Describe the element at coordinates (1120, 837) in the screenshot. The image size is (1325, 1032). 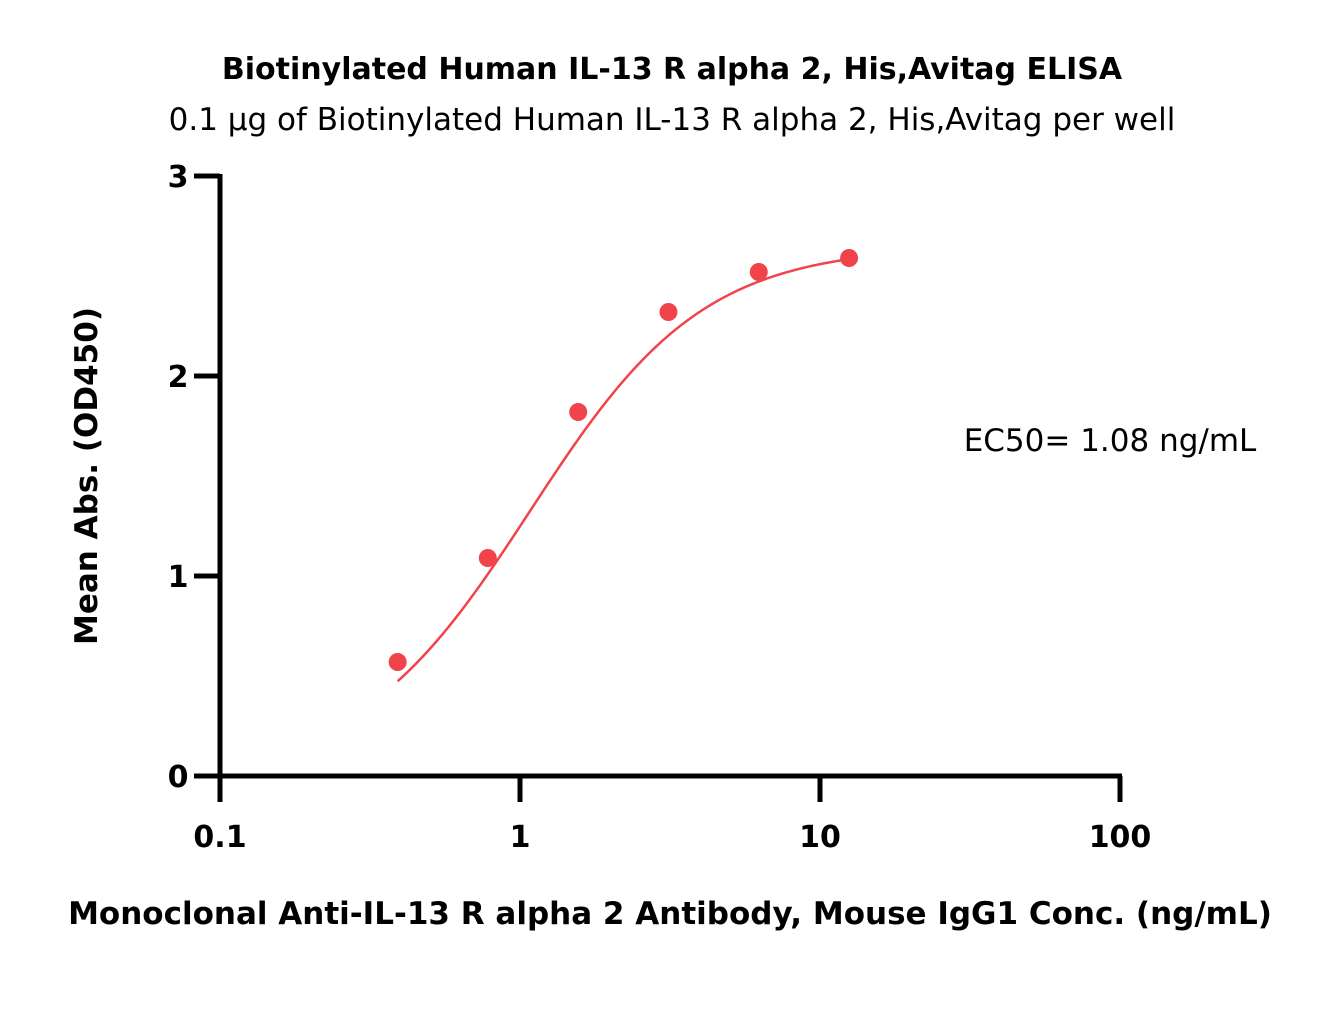
I see `x-tick-label: 100` at that location.